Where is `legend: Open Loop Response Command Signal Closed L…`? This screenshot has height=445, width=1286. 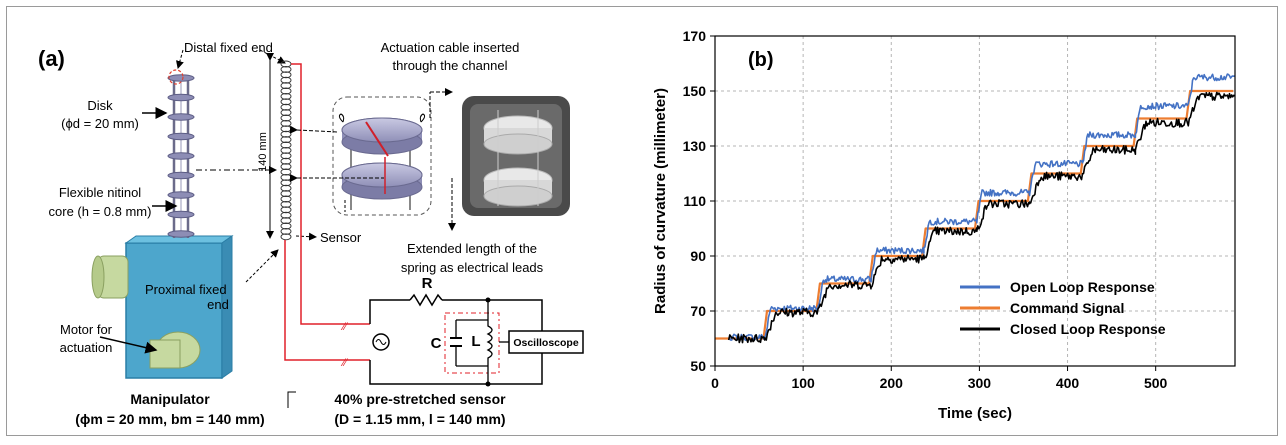 legend: Open Loop Response Command Signal Closed L… is located at coordinates (1063, 308).